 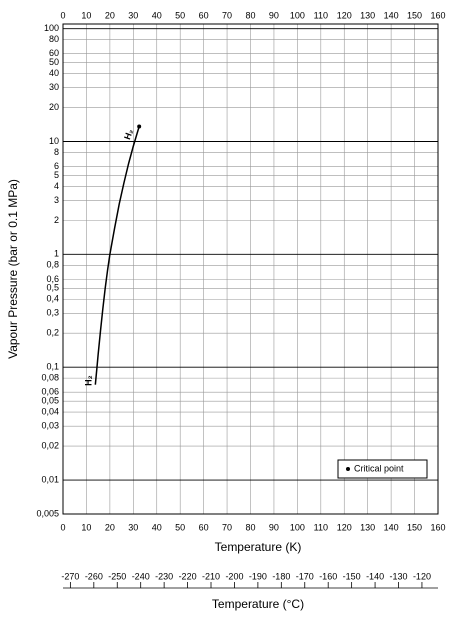 What do you see at coordinates (399, 576) in the screenshot?
I see `x2-tick-label: -130` at bounding box center [399, 576].